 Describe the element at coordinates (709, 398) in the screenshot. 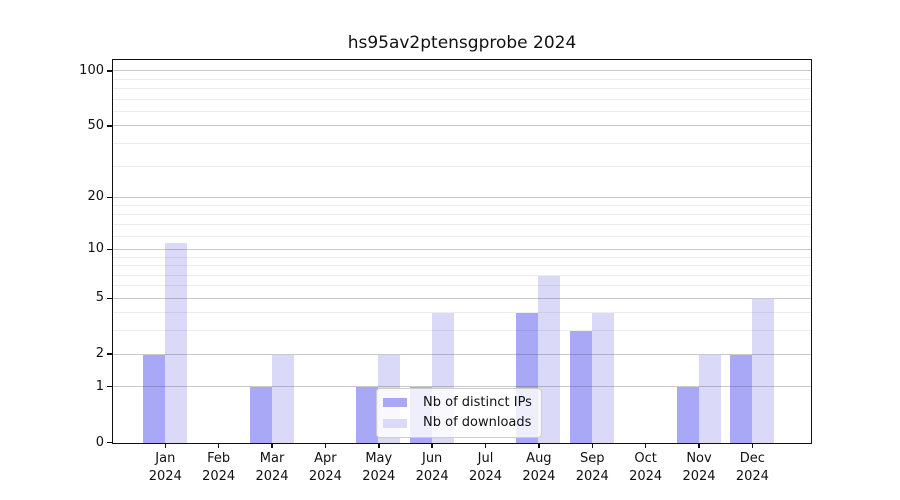

I see `bar-nov-downloads` at that location.